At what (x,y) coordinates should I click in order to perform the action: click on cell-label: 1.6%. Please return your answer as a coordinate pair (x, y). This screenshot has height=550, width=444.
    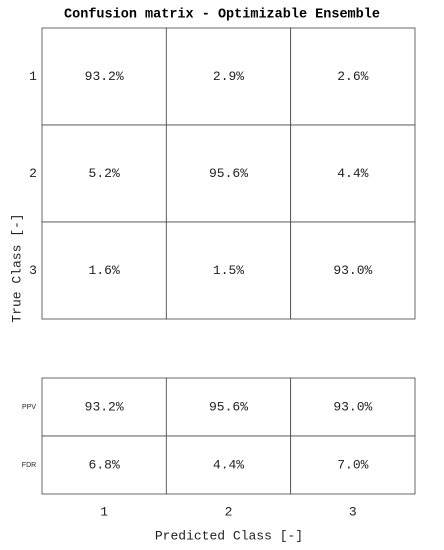
    Looking at the image, I should click on (104, 270).